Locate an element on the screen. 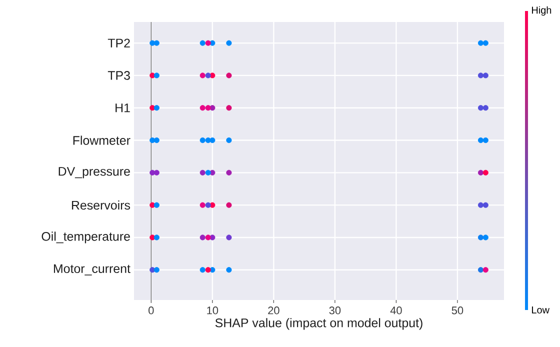  y-tick-label: Reservoirs is located at coordinates (101, 205).